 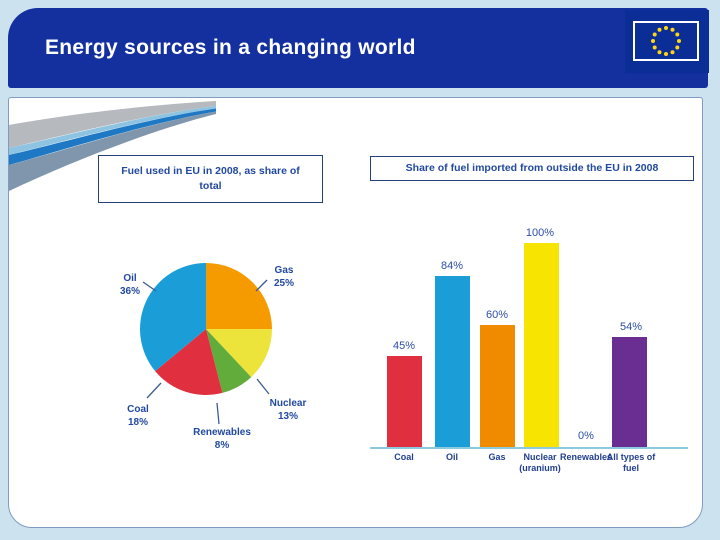 I want to click on bar-gas, so click(x=497, y=386).